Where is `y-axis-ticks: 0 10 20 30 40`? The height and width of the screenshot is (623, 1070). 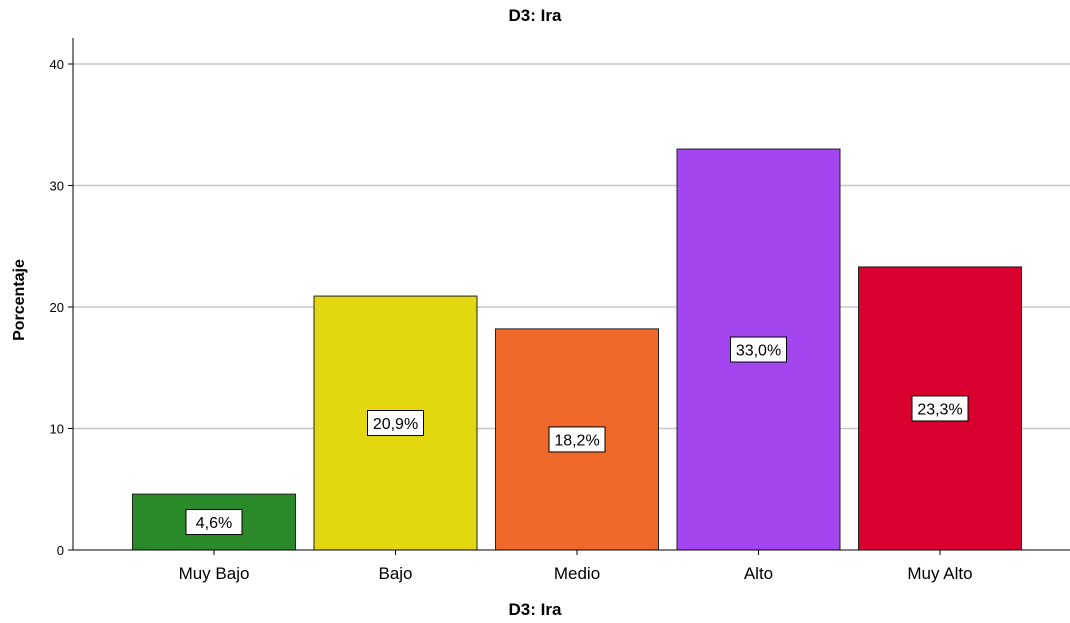 y-axis-ticks: 0 10 20 30 40 is located at coordinates (61, 307).